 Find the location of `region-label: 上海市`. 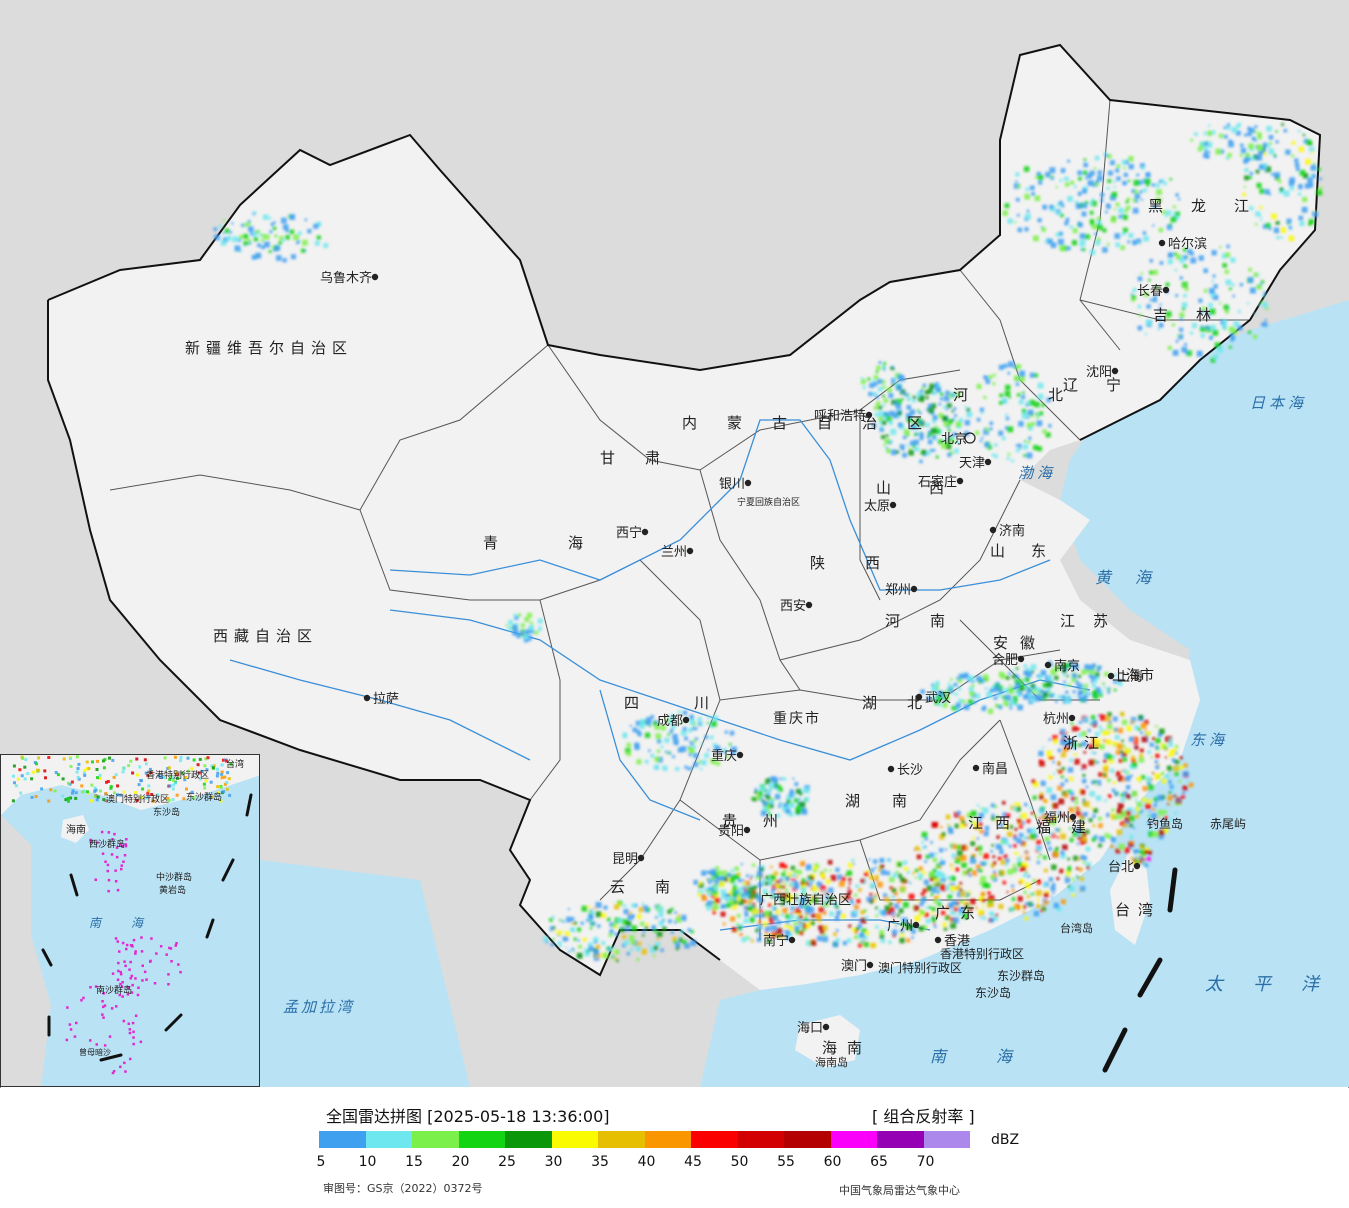

region-label: 上海市 is located at coordinates (1133, 675).